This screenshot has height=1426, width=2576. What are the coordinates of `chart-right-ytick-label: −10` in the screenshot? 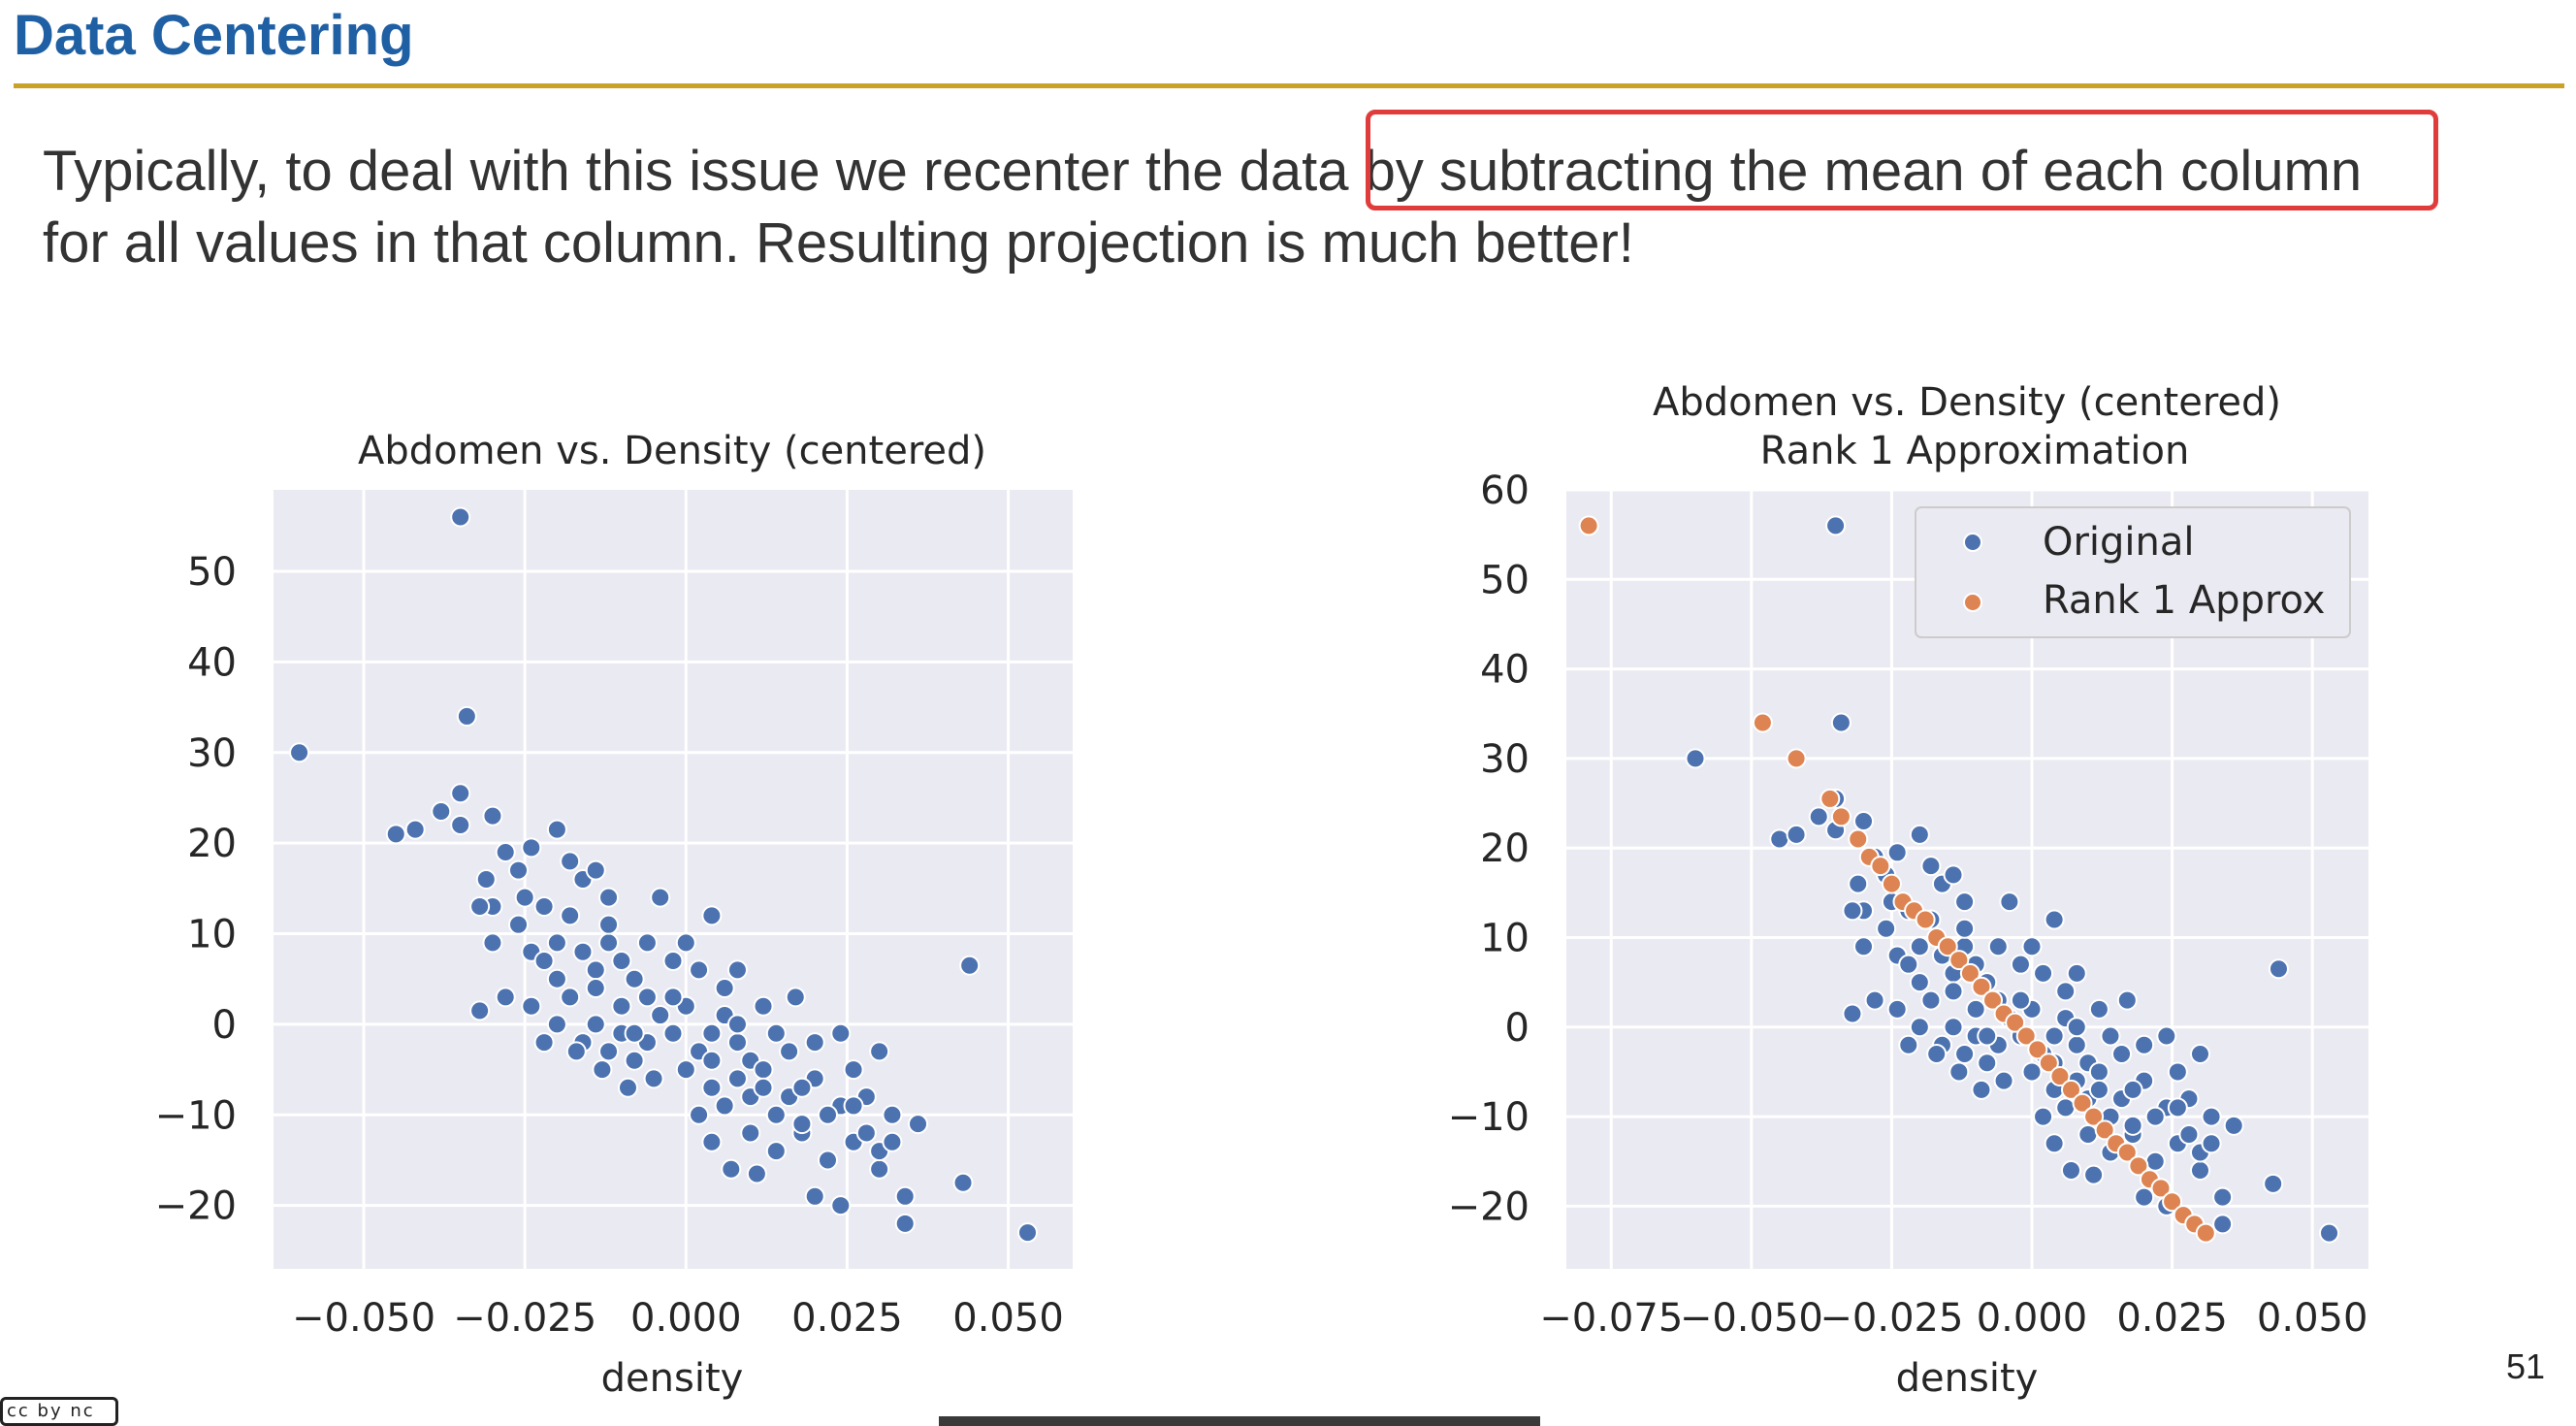 It's located at (1489, 1117).